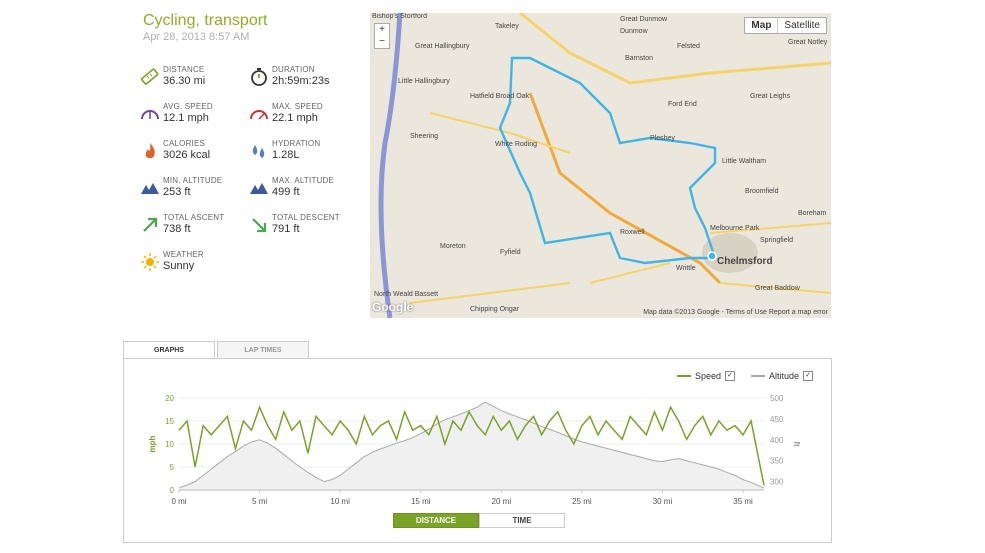  Describe the element at coordinates (152, 443) in the screenshot. I see `y-left-axis-label: mph` at that location.